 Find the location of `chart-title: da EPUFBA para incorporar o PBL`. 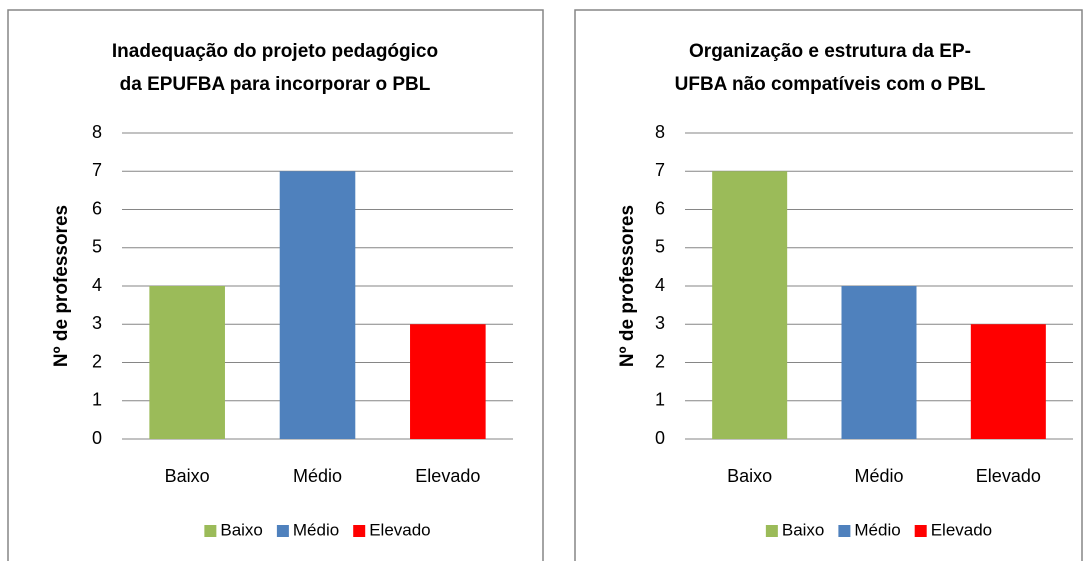

chart-title: da EPUFBA para incorporar o PBL is located at coordinates (275, 84).